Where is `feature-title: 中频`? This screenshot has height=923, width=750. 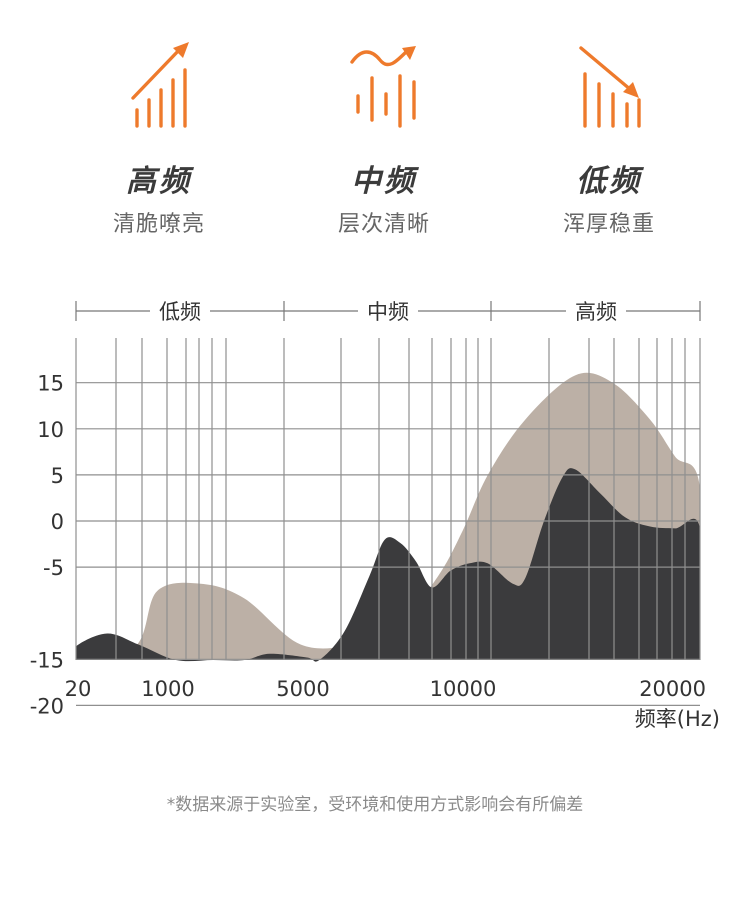 feature-title: 中频 is located at coordinates (384, 181).